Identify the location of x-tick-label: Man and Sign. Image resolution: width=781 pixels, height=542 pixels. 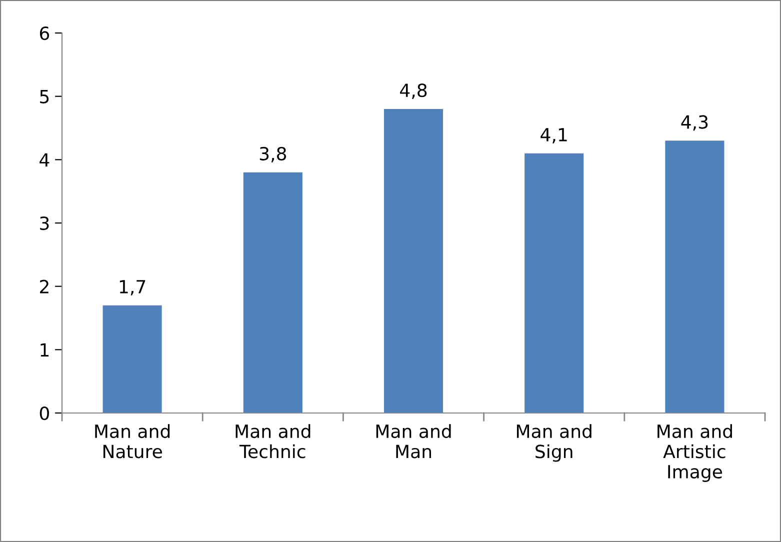
(554, 443).